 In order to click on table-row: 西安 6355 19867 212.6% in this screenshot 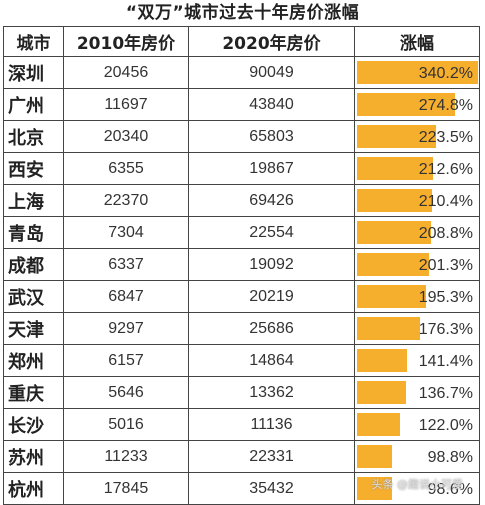, I will do `click(241, 168)`.